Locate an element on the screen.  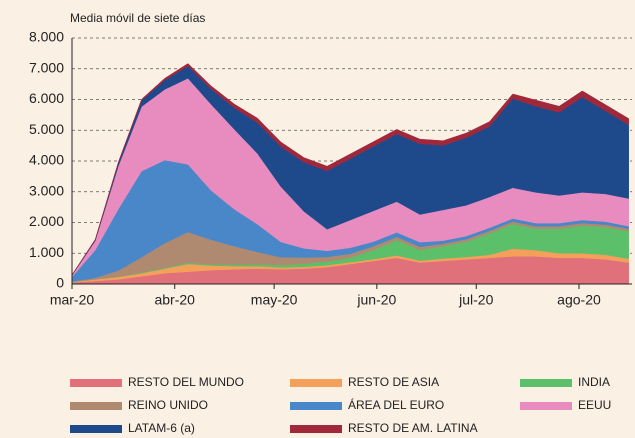
legend-label: LATAM-6 (a) is located at coordinates (161, 428).